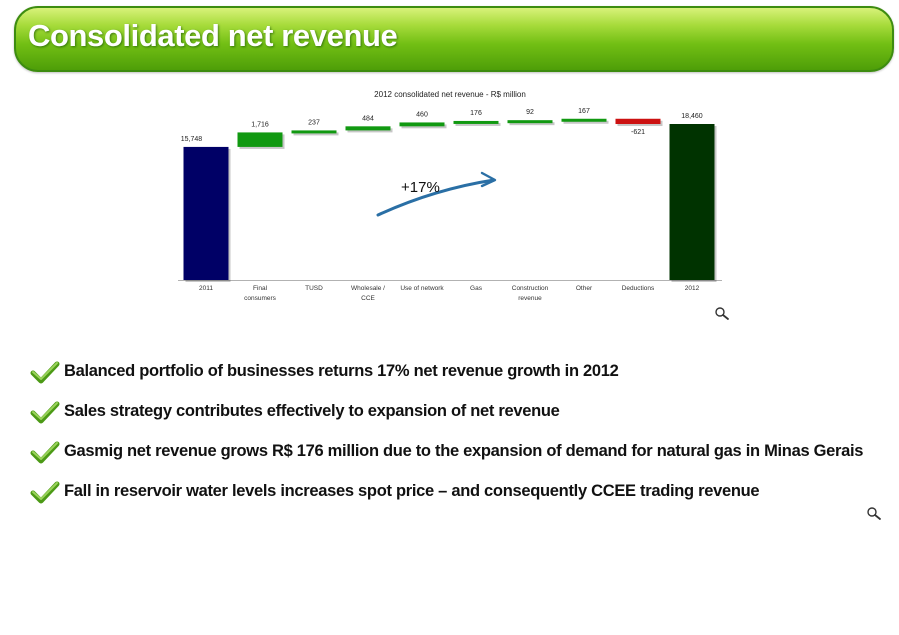 The height and width of the screenshot is (635, 899). Describe the element at coordinates (692, 288) in the screenshot. I see `tick-label: 2012` at that location.